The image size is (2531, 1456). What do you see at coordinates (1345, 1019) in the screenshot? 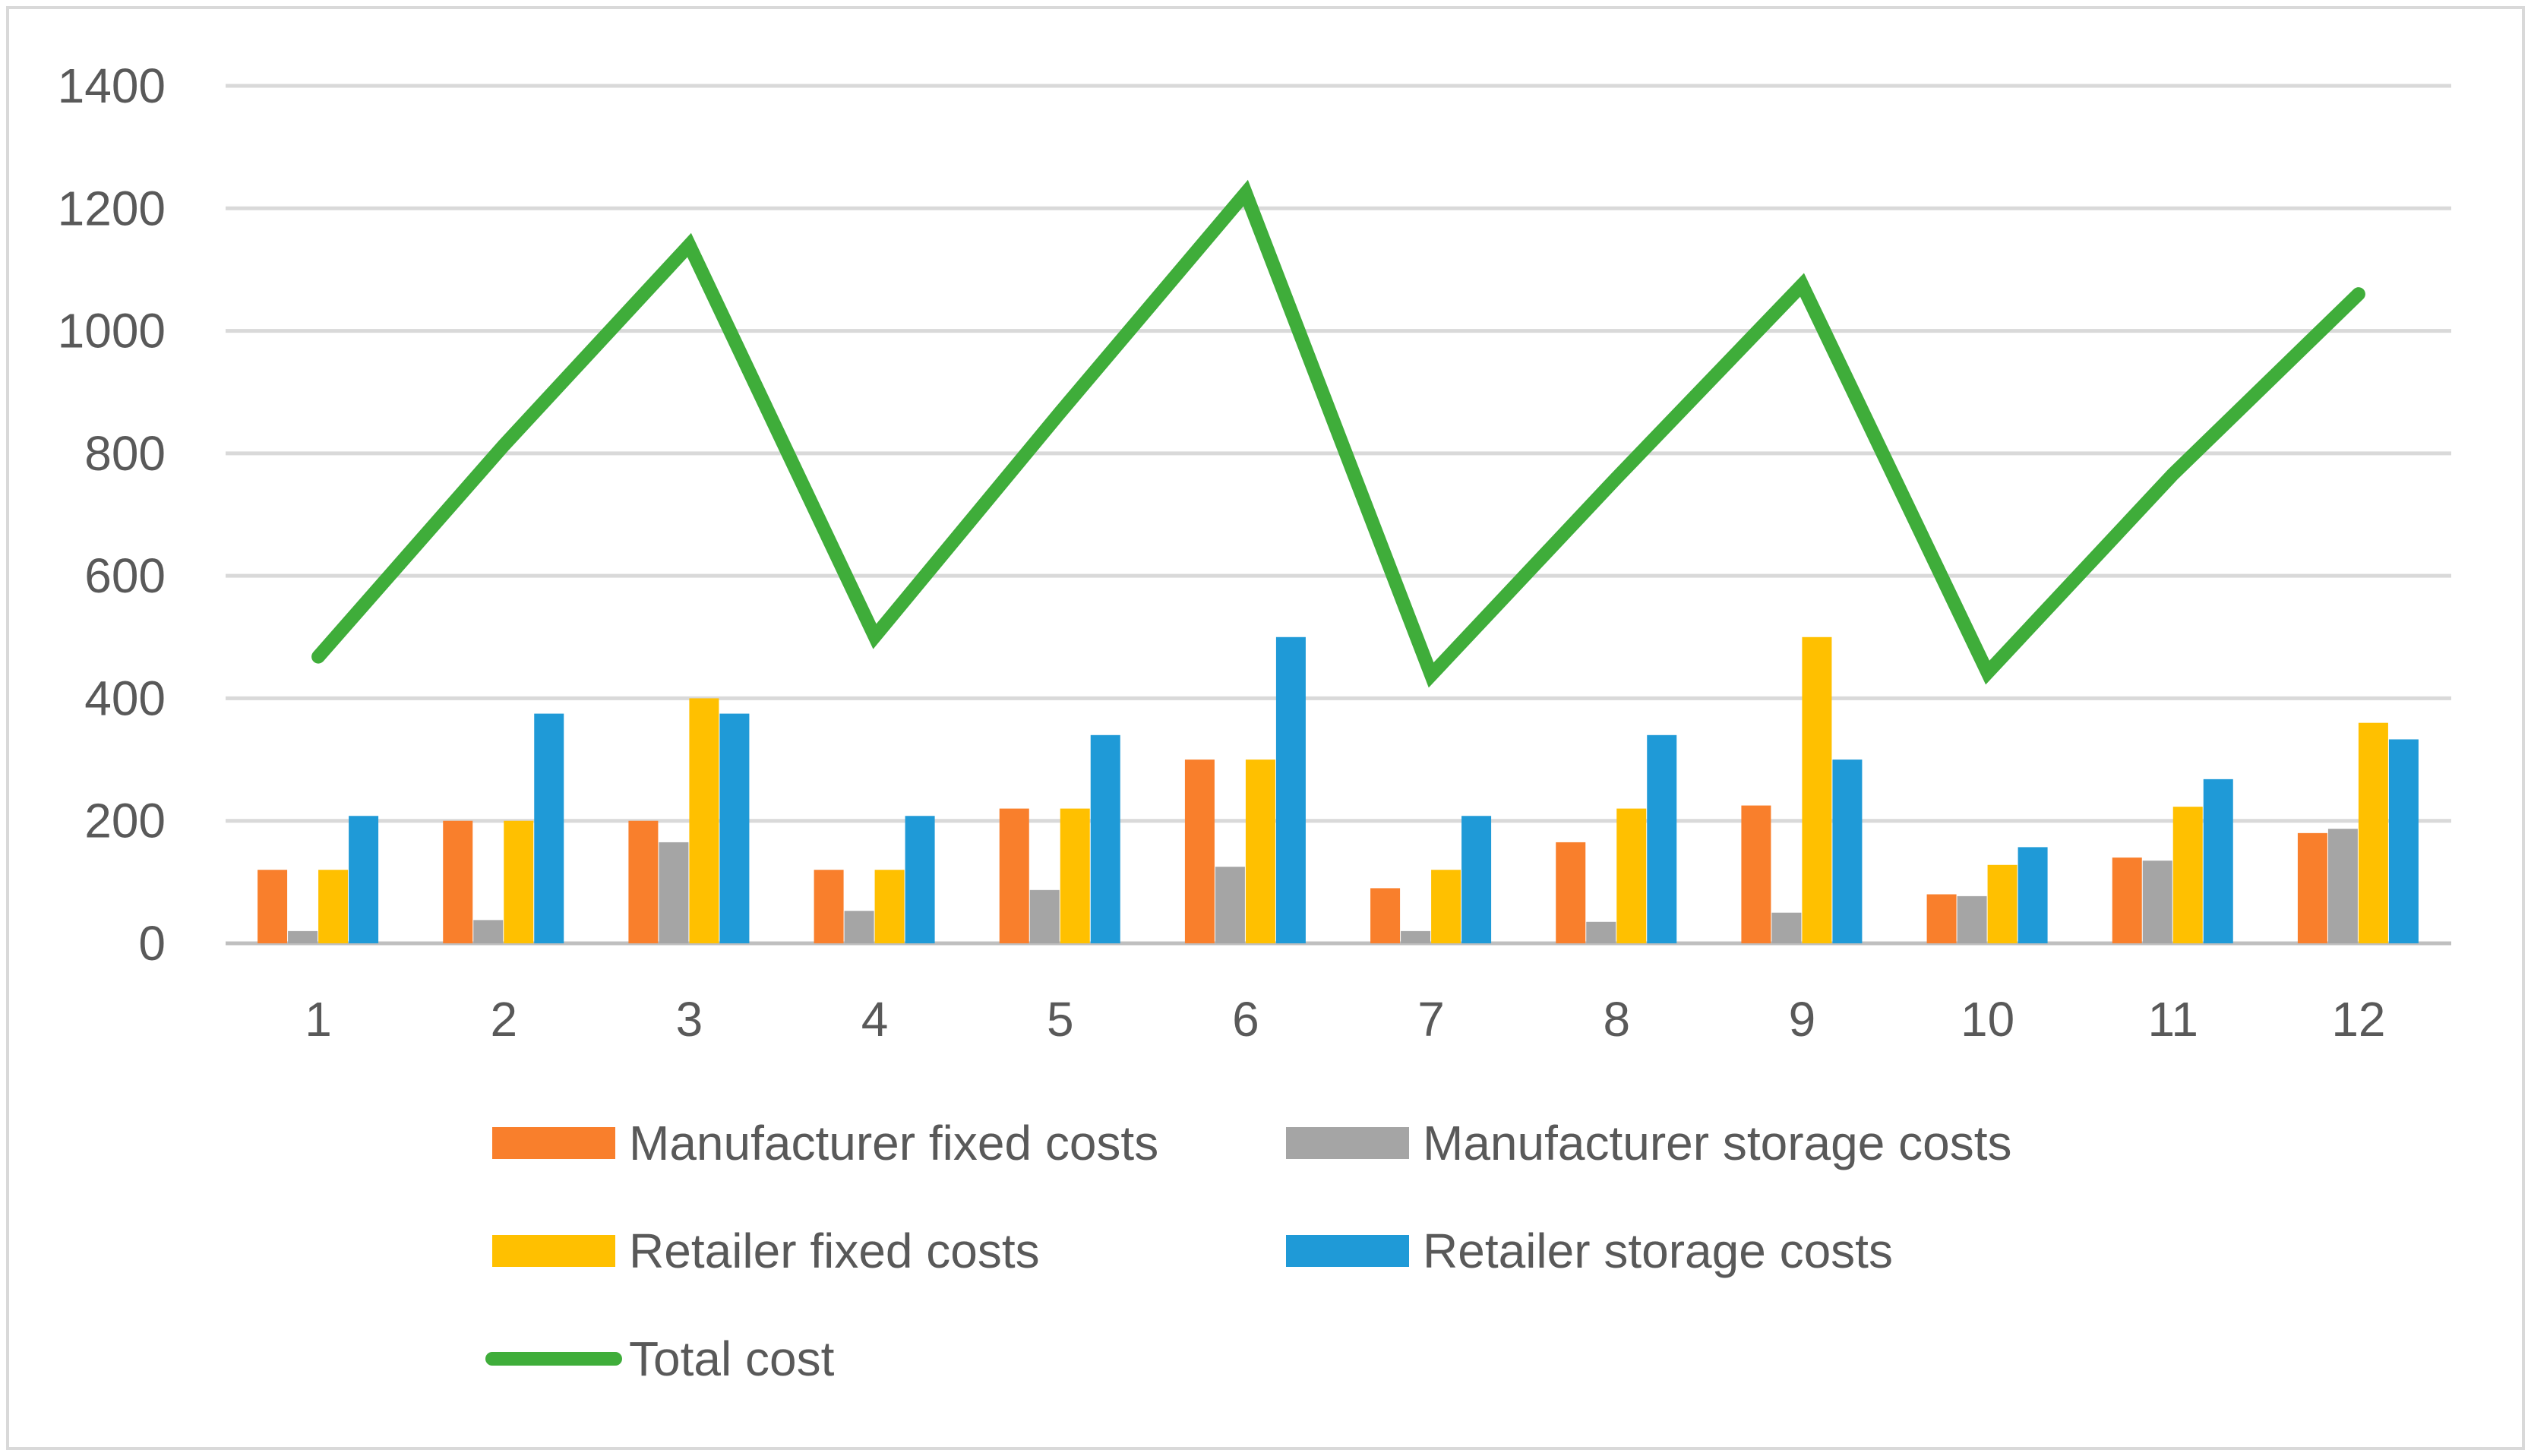
I see `x-axis-ticks: 1 2 3 4 5 6 7 8 9 10 11 12` at bounding box center [1345, 1019].